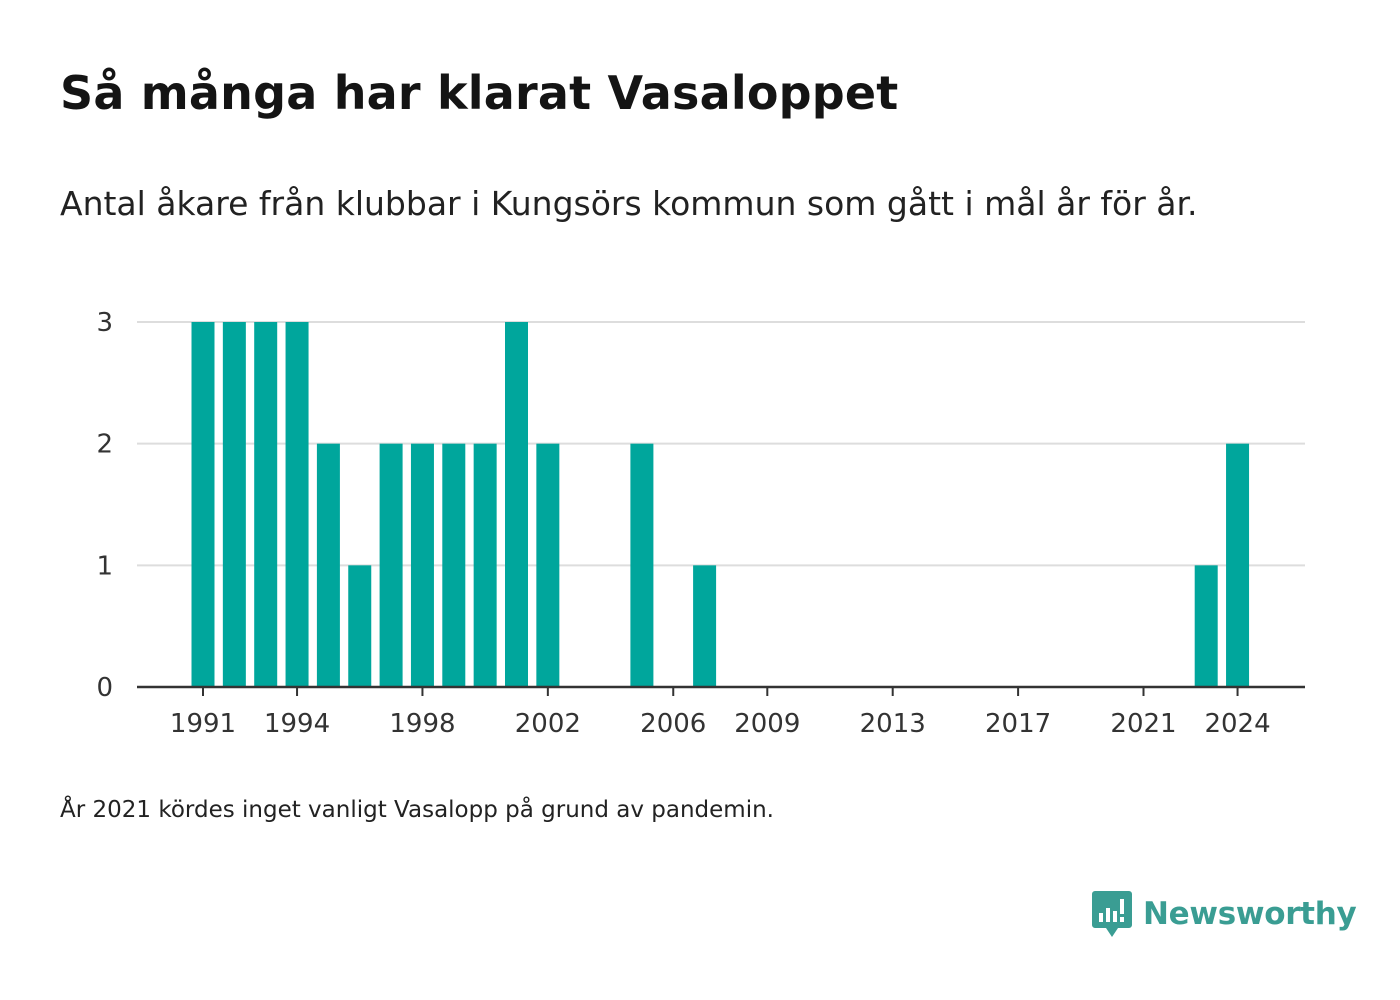 This screenshot has width=1400, height=1000. Describe the element at coordinates (516, 504) in the screenshot. I see `bar-2001` at that location.